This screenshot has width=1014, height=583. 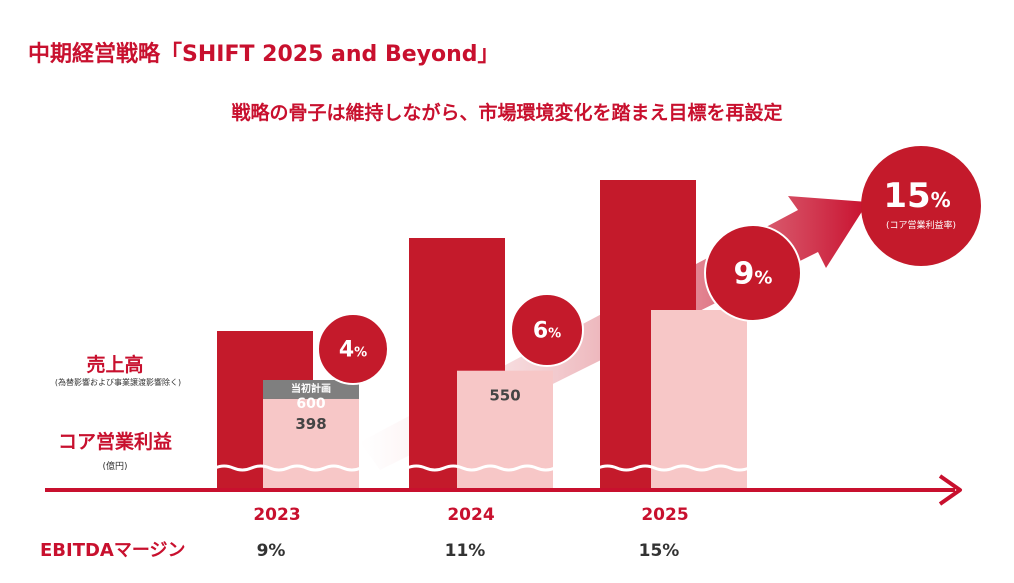 What do you see at coordinates (504, 396) in the screenshot?
I see `profit-value-label: 550` at bounding box center [504, 396].